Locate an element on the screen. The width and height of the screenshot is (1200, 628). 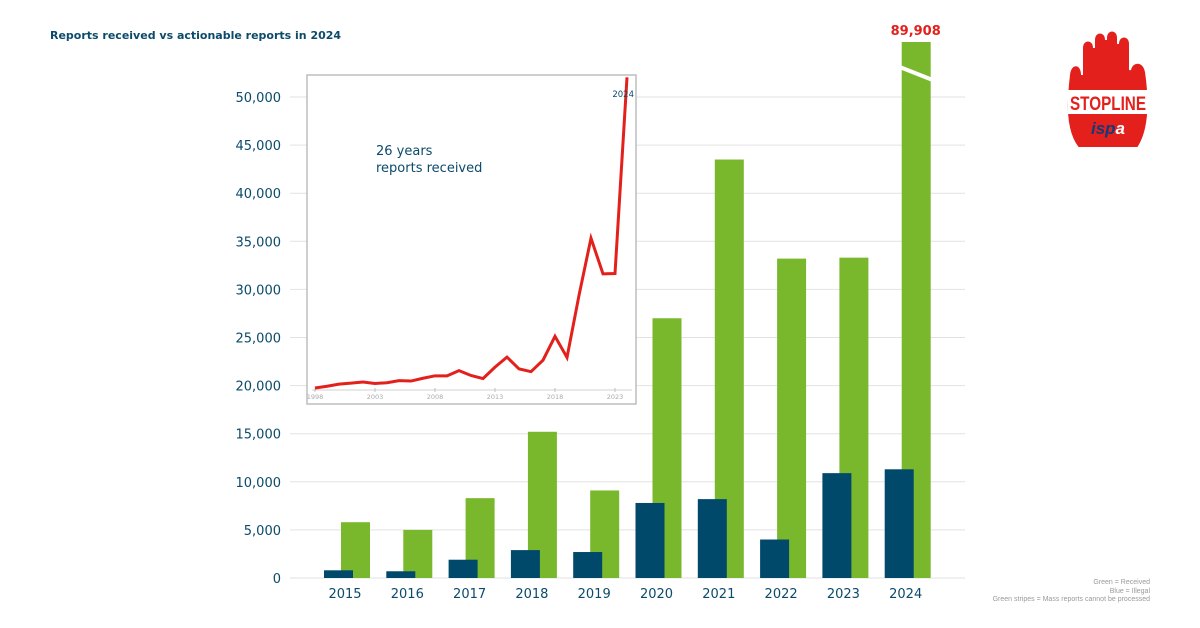
inset-x-tick-label: 2008 is located at coordinates (435, 397).